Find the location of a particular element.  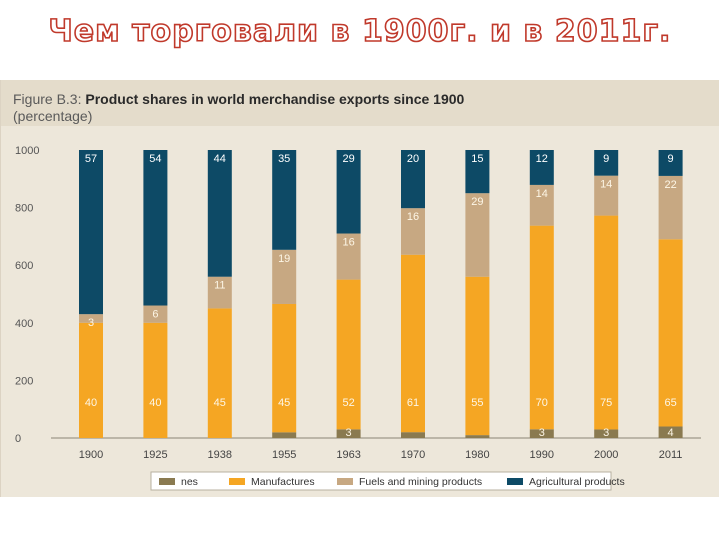

legend-label: Agricultural products is located at coordinates (577, 482).